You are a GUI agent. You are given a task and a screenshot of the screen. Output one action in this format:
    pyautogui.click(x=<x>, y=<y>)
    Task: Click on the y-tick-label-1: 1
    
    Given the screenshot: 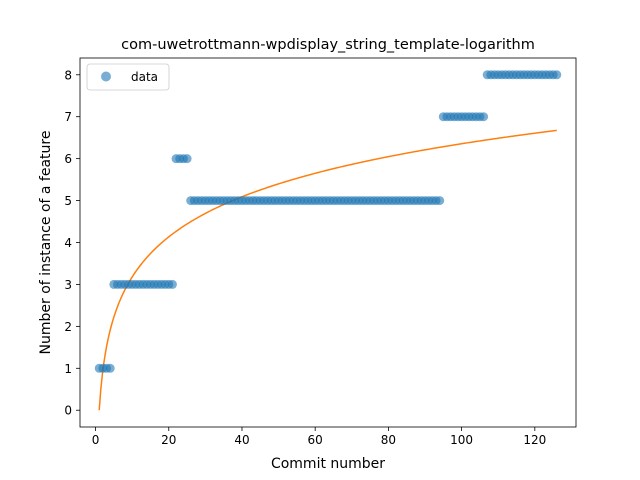 What is the action you would take?
    pyautogui.click(x=68, y=369)
    